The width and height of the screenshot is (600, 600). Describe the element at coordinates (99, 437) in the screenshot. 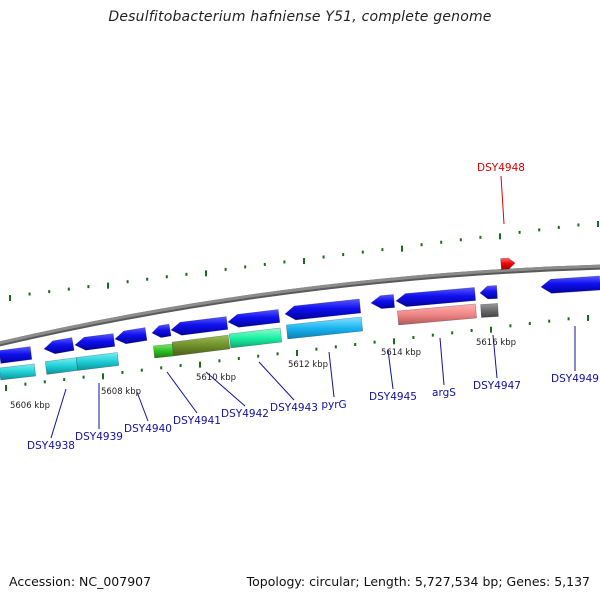

I see `gene-label-DSY4939: DSY4939` at that location.